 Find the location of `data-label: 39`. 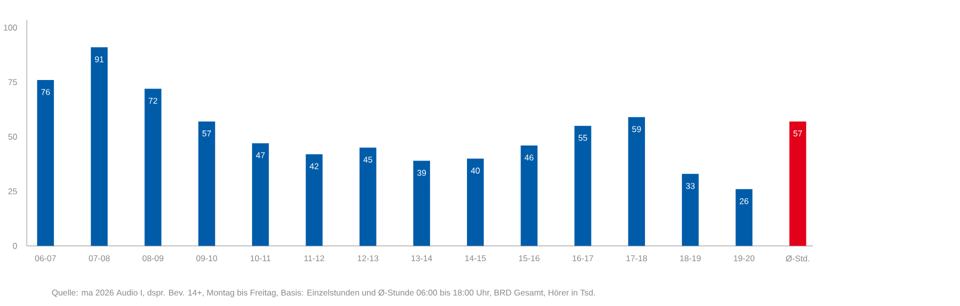

data-label: 39 is located at coordinates (421, 173).